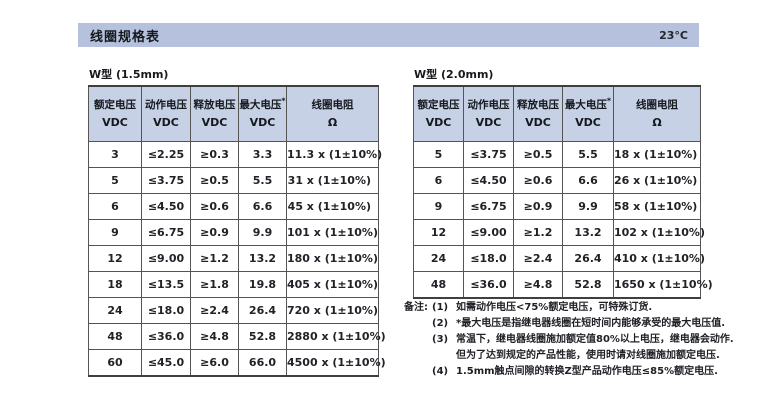  I want to click on table-cell: 45 x (1±10%), so click(332, 206).